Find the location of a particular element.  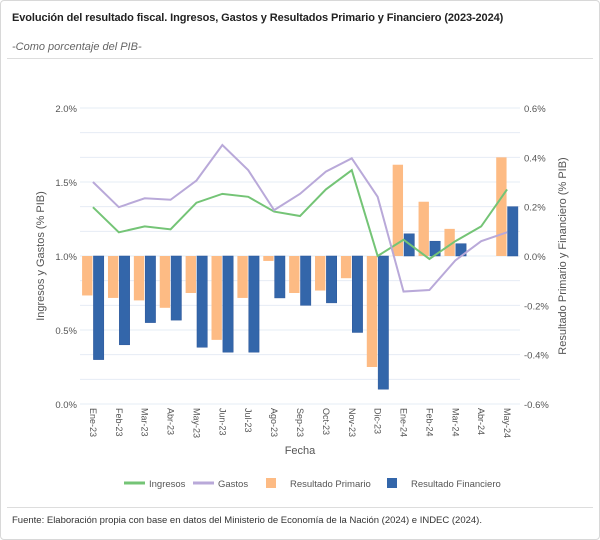

y-right-tick-label: 0.6% is located at coordinates (535, 109).